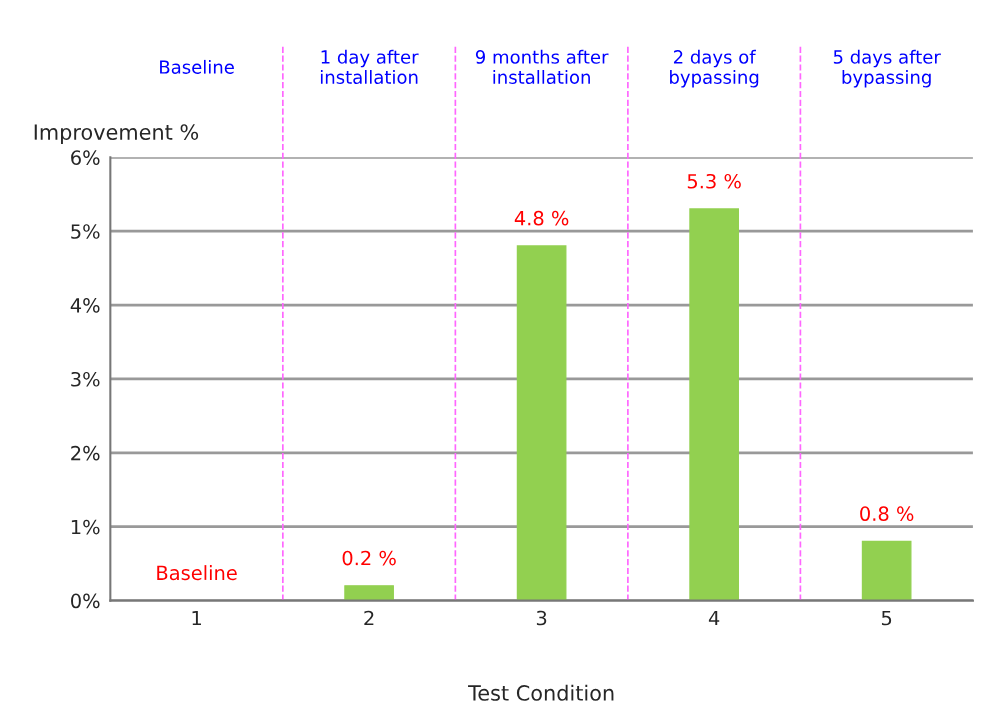 This screenshot has width=1003, height=715. What do you see at coordinates (714, 181) in the screenshot?
I see `data-label: 5.3 %` at bounding box center [714, 181].